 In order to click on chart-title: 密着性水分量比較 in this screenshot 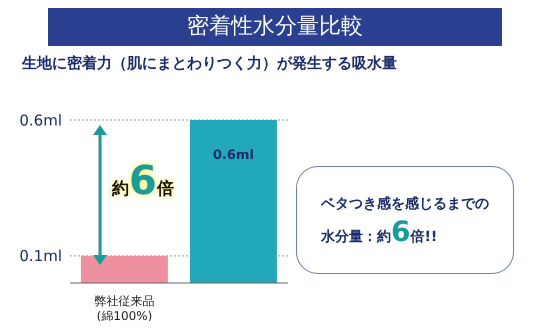, I will do `click(275, 27)`.